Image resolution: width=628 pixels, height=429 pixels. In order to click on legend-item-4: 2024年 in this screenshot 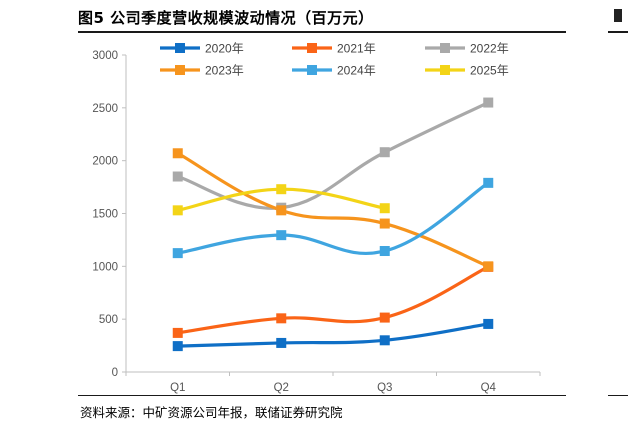, I will do `click(334, 71)`.